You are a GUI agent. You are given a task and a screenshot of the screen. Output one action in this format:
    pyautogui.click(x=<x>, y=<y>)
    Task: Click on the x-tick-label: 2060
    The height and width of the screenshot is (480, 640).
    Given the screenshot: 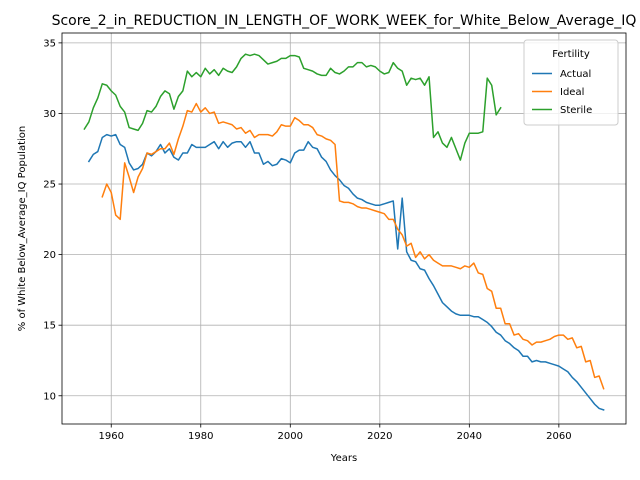 What is the action you would take?
    pyautogui.click(x=558, y=436)
    